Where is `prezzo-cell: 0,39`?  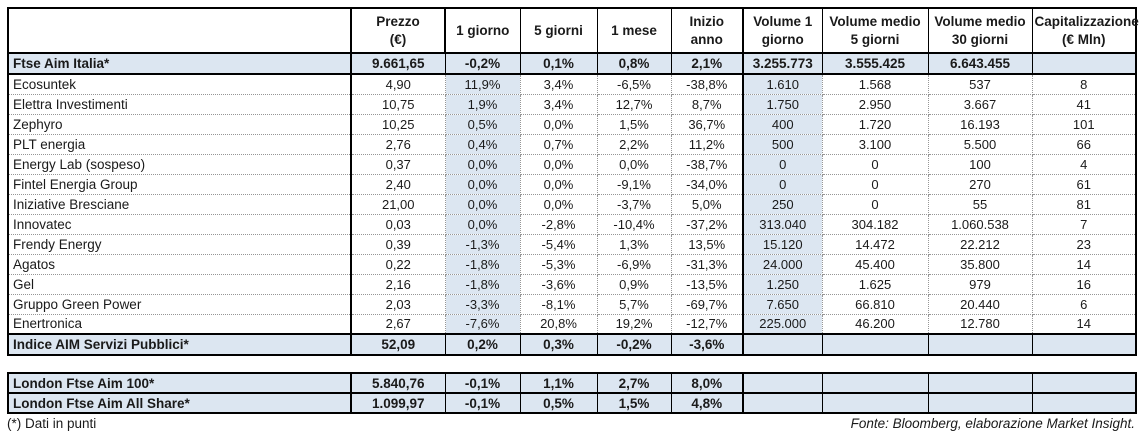
prezzo-cell: 0,39 is located at coordinates (398, 244).